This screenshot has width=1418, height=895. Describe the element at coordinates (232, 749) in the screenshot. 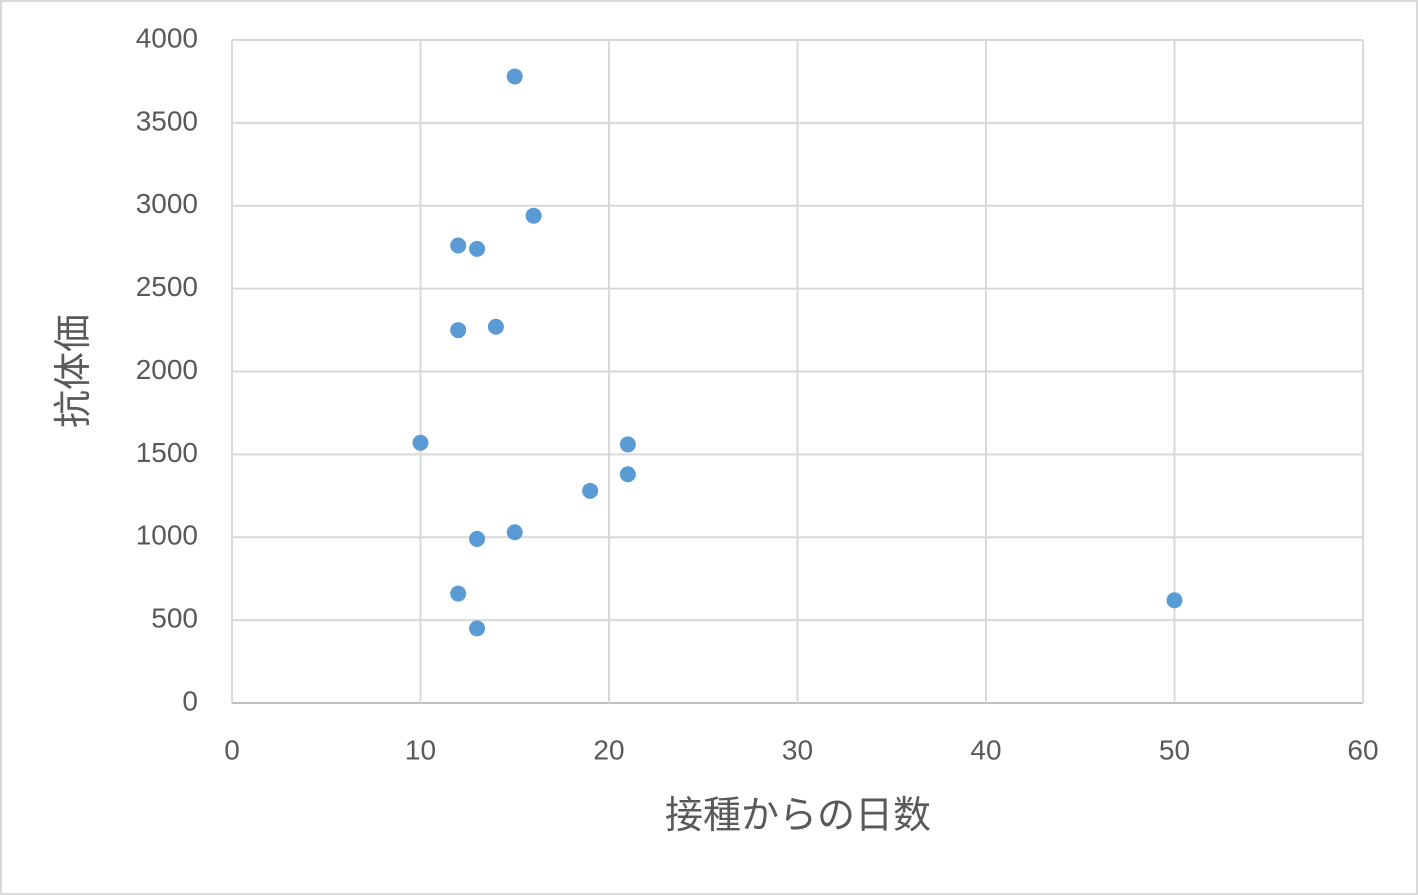

I see `x-tick-label: 0` at that location.